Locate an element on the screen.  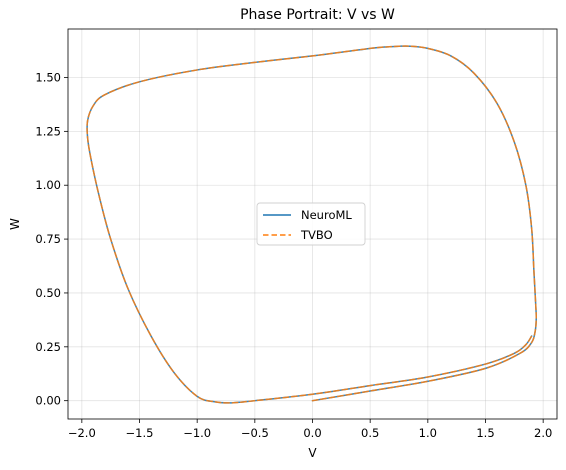
x-axis-ticks: −2.0 −1.5 −1.0 −0.5 0.0 0.5 1.0 1.5 2.0 is located at coordinates (310, 429).